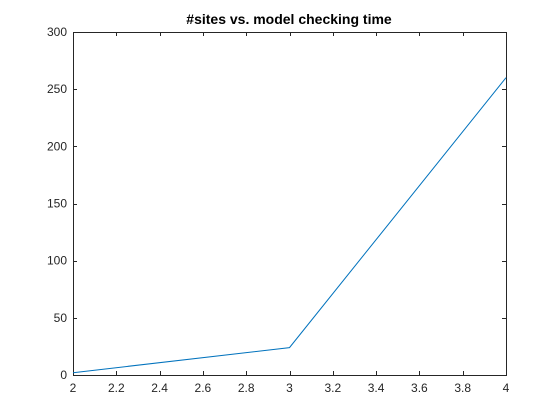 This screenshot has width=560, height=420. Describe the element at coordinates (289, 19) in the screenshot. I see `chart-title: #sites vs. model checking time` at that location.